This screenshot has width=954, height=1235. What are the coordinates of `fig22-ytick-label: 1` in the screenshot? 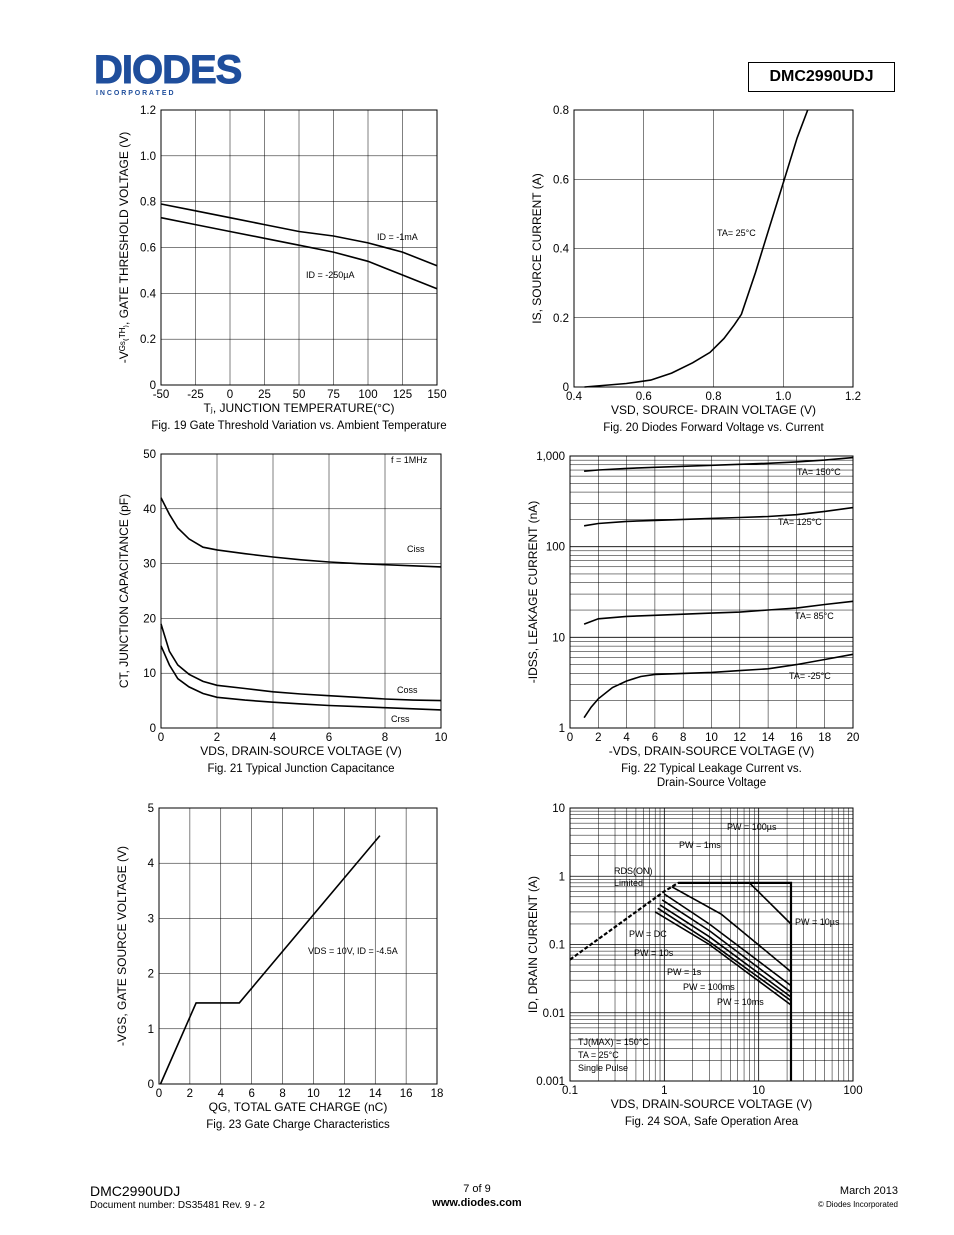 It's located at (562, 729).